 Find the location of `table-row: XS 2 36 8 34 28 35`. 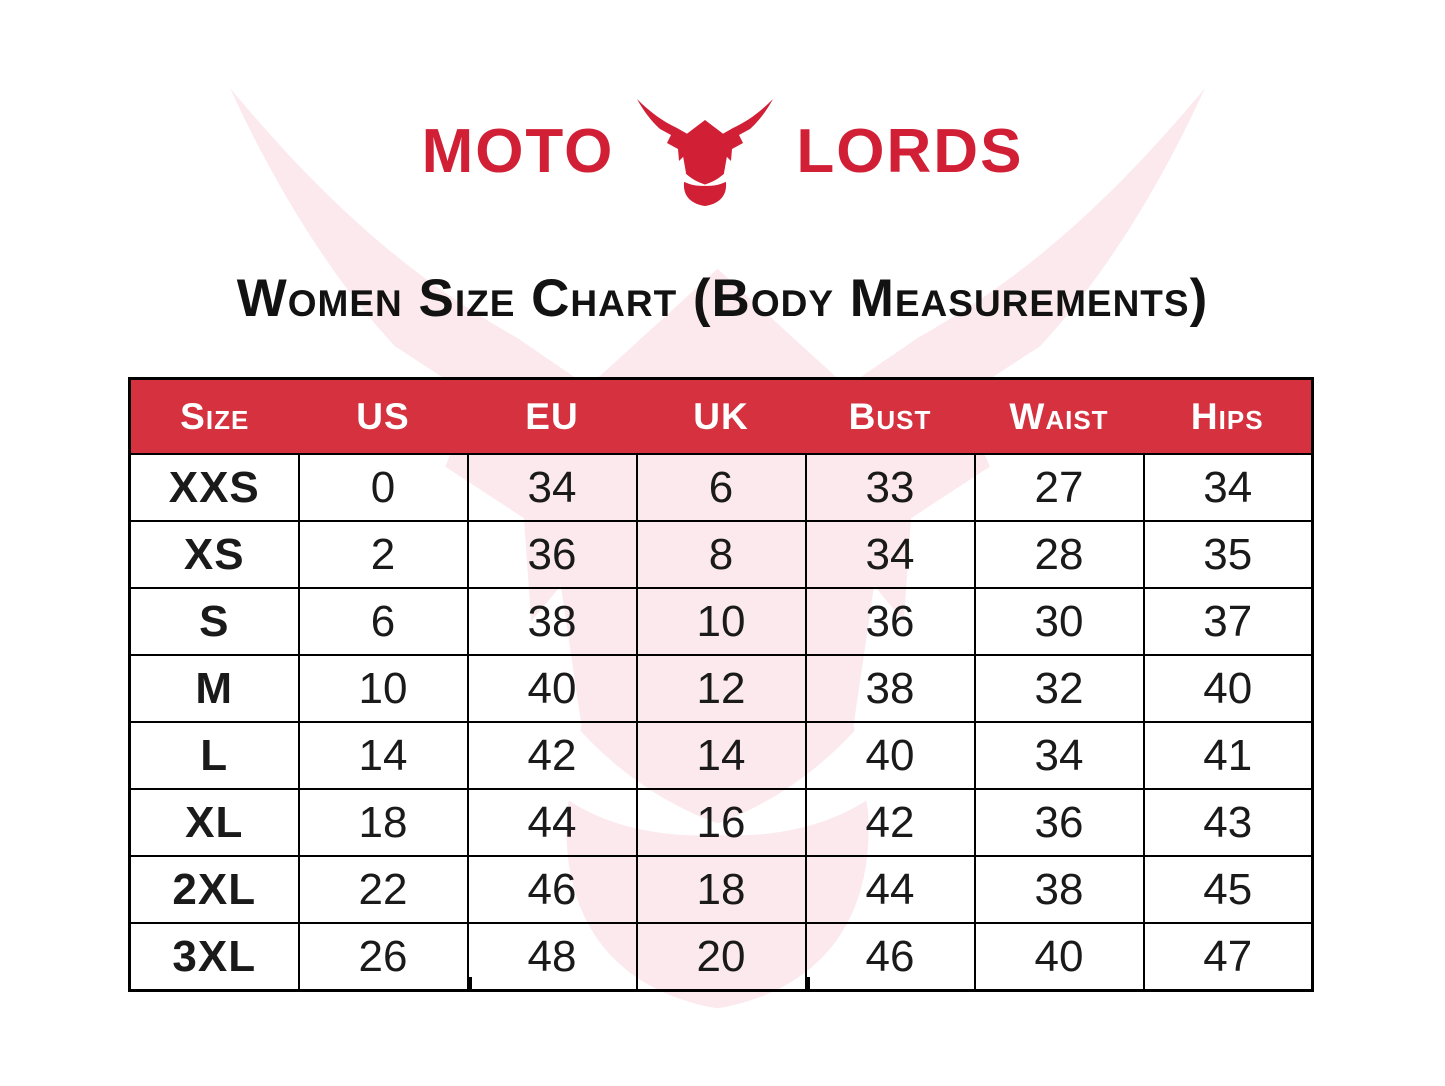

table-row: XS 2 36 8 34 28 35 is located at coordinates (721, 554).